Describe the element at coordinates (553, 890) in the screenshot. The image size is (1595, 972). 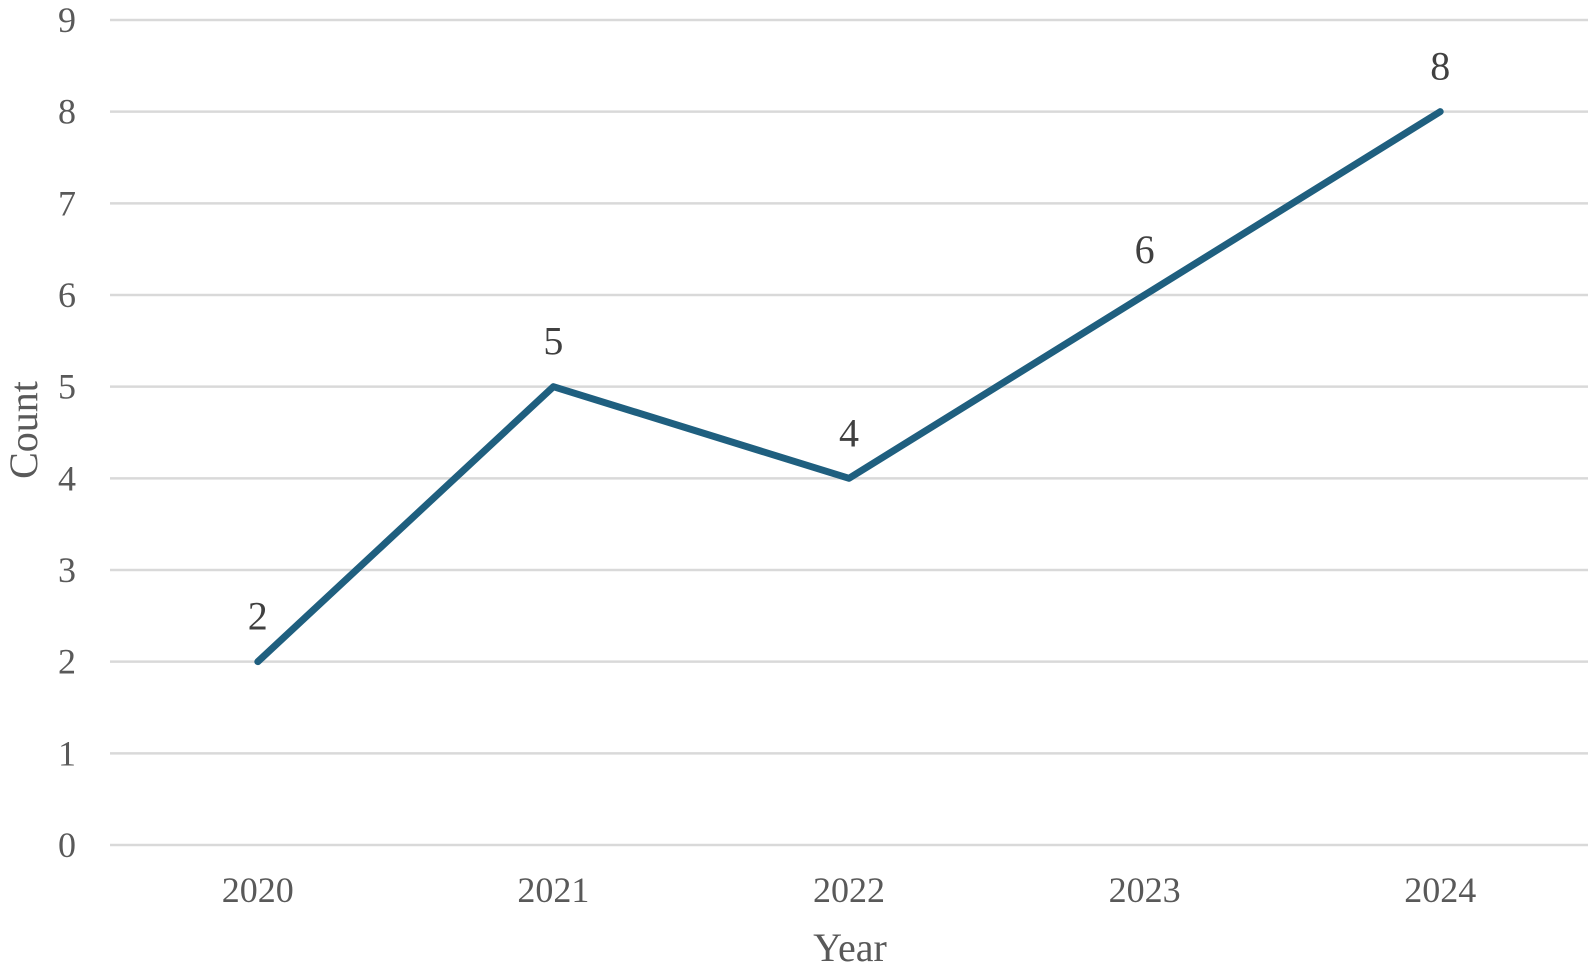
I see `x-tick-label: 2021` at that location.